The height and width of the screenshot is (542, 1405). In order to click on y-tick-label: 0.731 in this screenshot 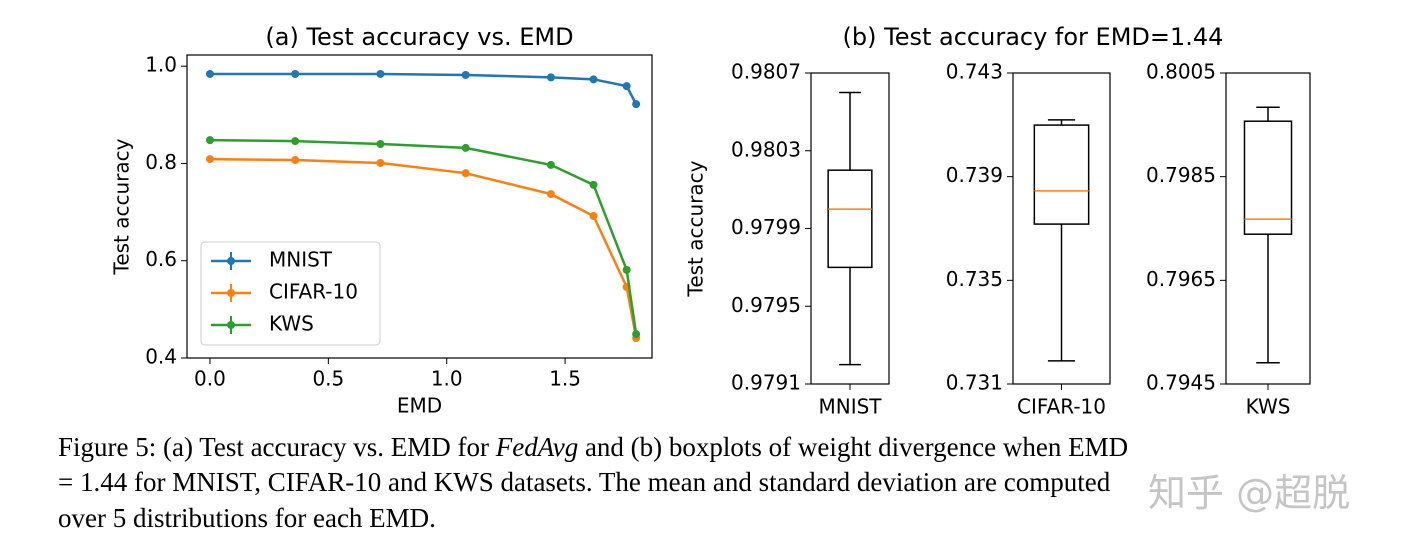, I will do `click(974, 383)`.